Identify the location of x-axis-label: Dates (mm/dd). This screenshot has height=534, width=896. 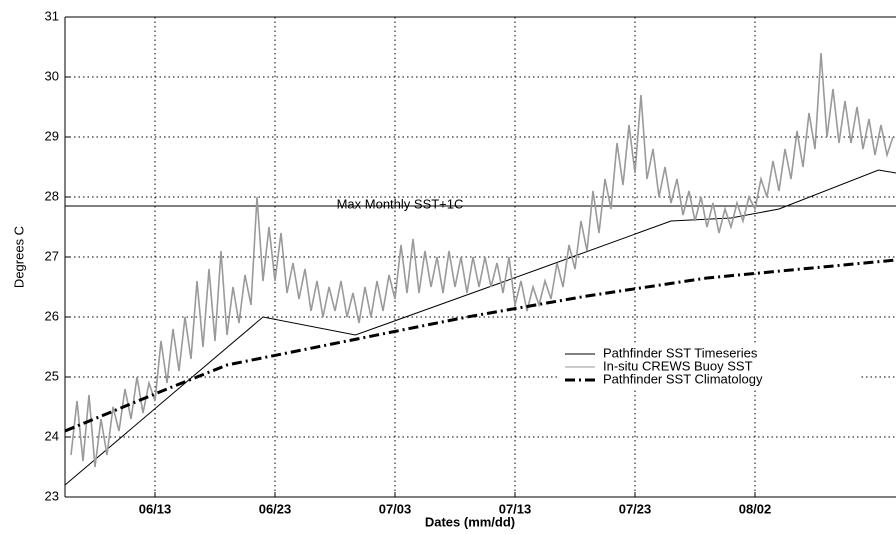
(470, 521).